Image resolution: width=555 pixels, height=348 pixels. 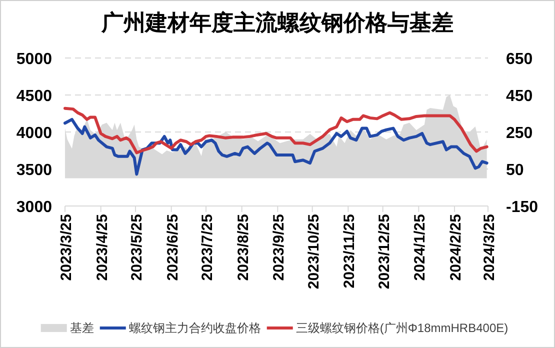 What do you see at coordinates (34, 96) in the screenshot?
I see `y-tick-label: 4500` at bounding box center [34, 96].